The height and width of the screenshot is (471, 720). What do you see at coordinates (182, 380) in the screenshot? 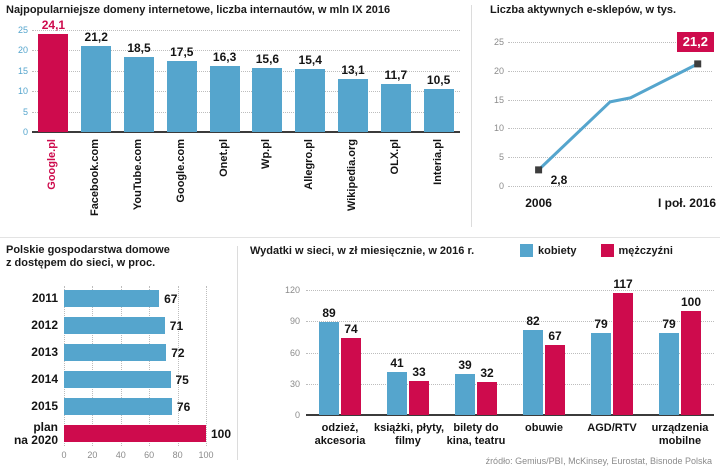
I see `bar-value-label: 75` at bounding box center [182, 380].